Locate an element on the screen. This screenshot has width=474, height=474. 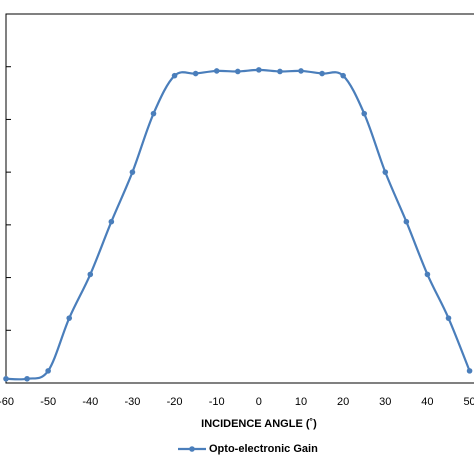
x-tick-label: -40 is located at coordinates (90, 402).